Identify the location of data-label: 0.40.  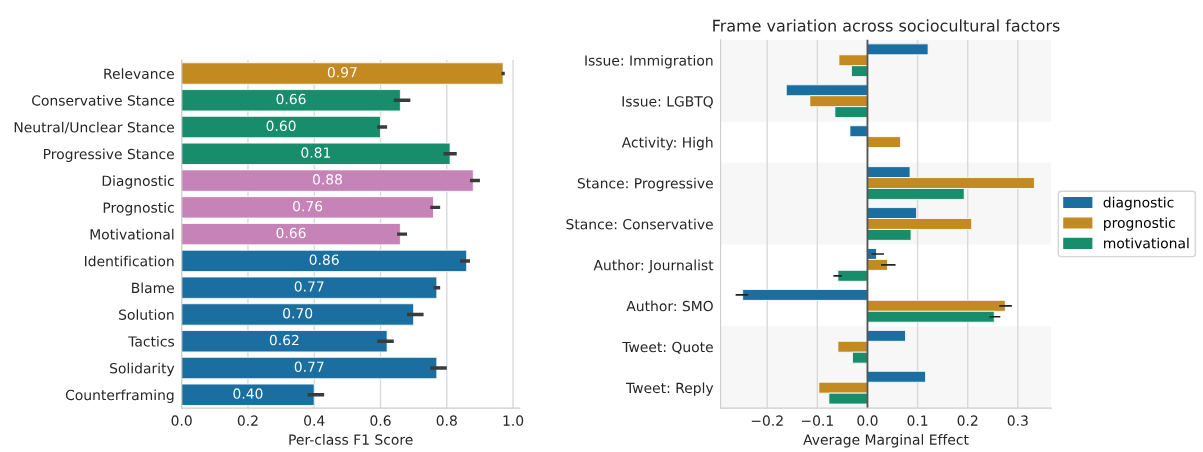
(248, 393).